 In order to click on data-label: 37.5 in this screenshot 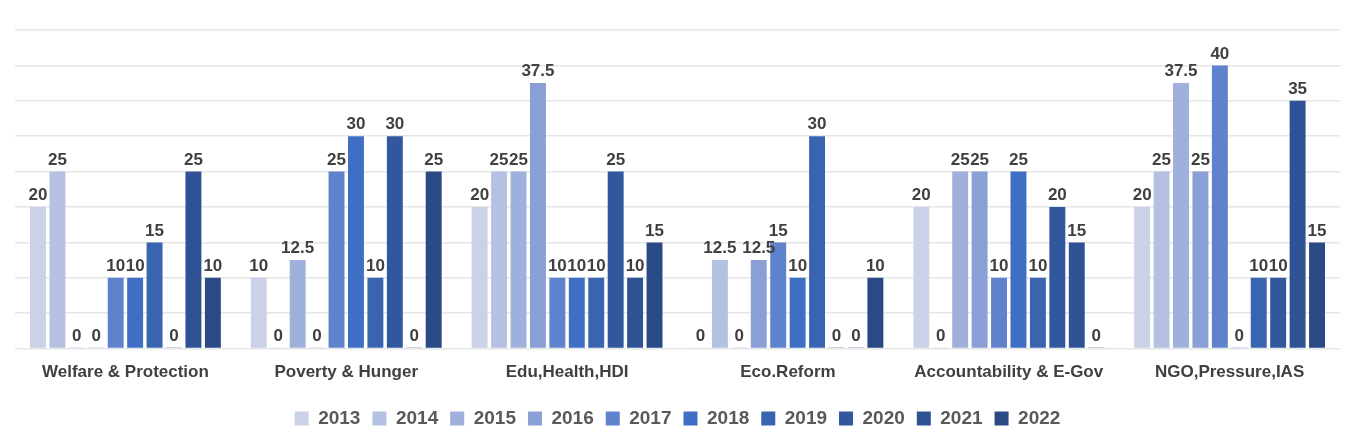, I will do `click(1181, 71)`.